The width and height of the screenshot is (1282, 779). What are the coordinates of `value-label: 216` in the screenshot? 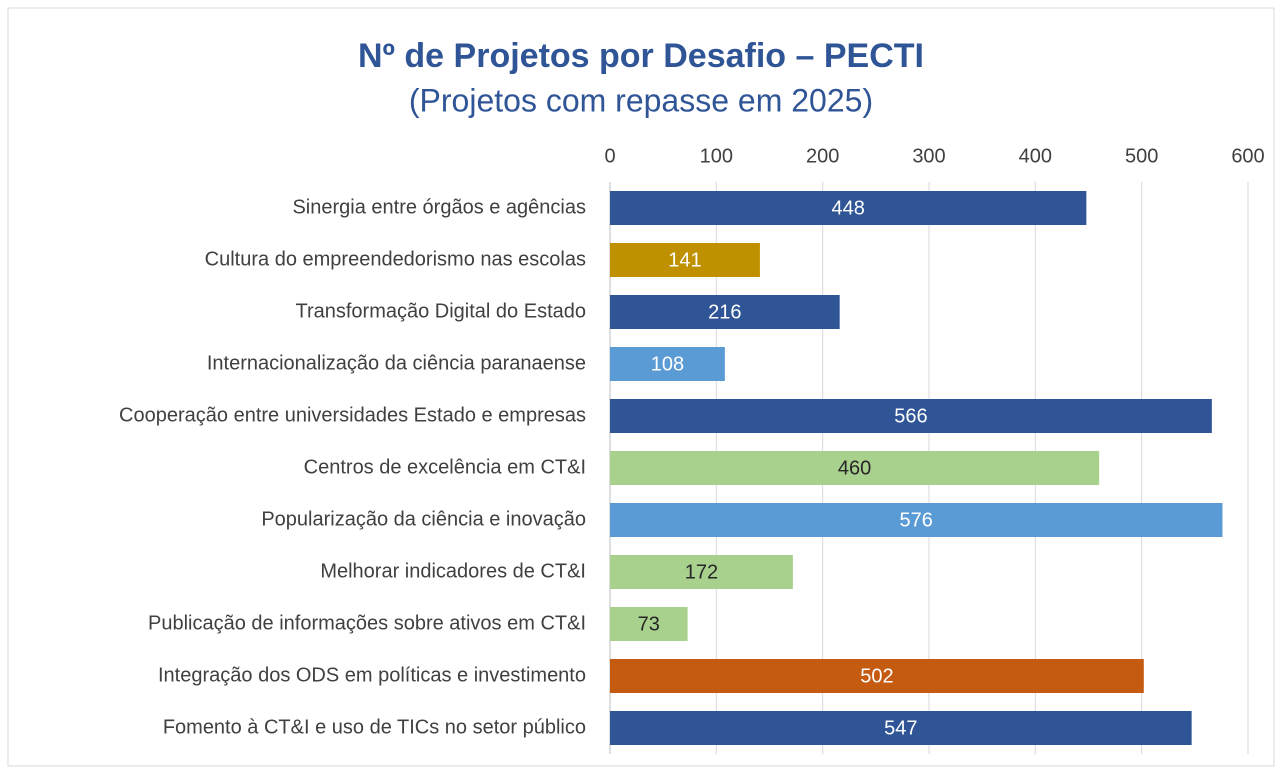 It's located at (724, 312).